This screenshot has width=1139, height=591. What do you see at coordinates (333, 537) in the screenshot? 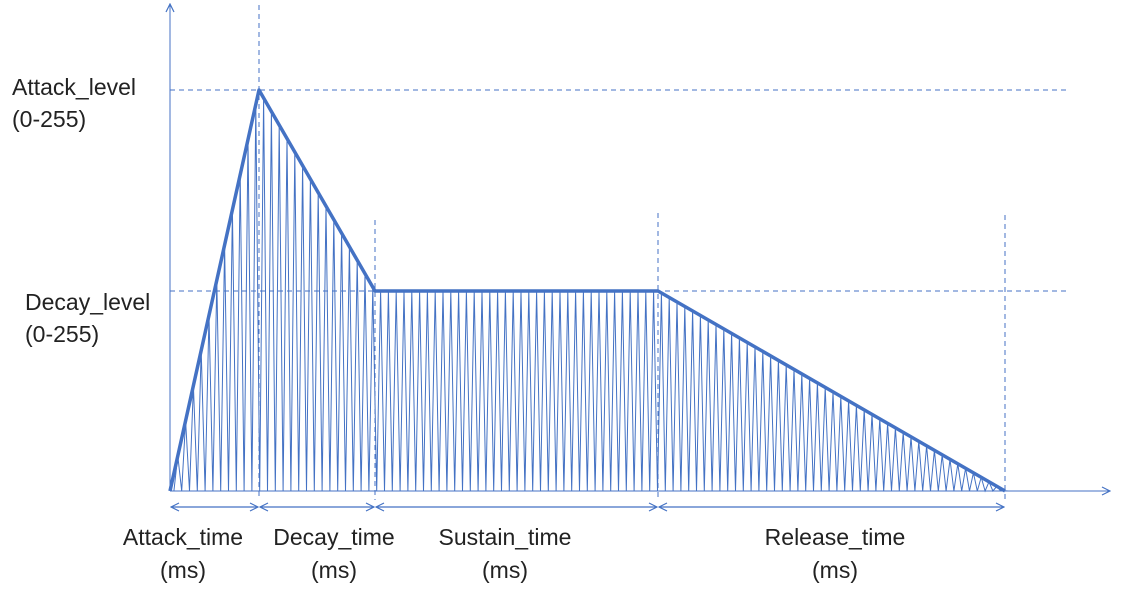
I see `time-label: Decay_time` at bounding box center [333, 537].